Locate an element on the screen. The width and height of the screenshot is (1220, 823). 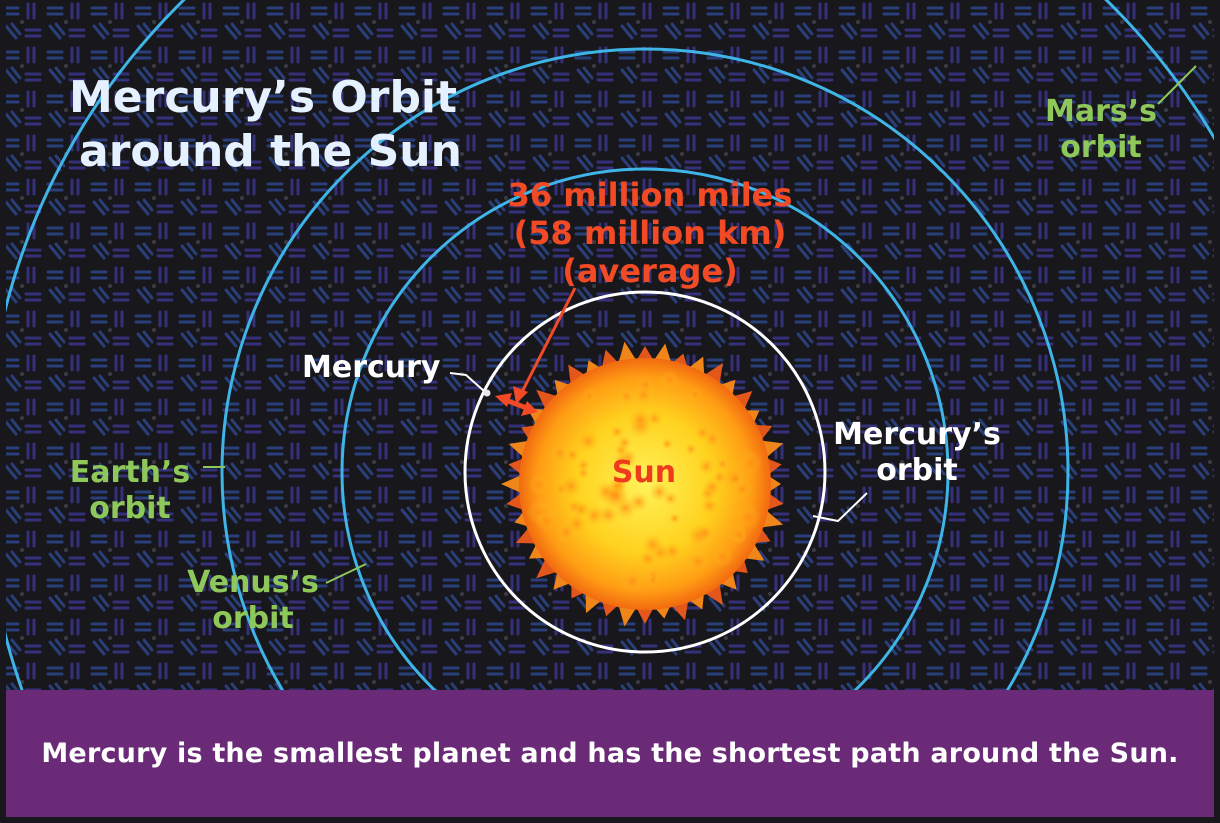
distance-average-note: (average) is located at coordinates (649, 271).